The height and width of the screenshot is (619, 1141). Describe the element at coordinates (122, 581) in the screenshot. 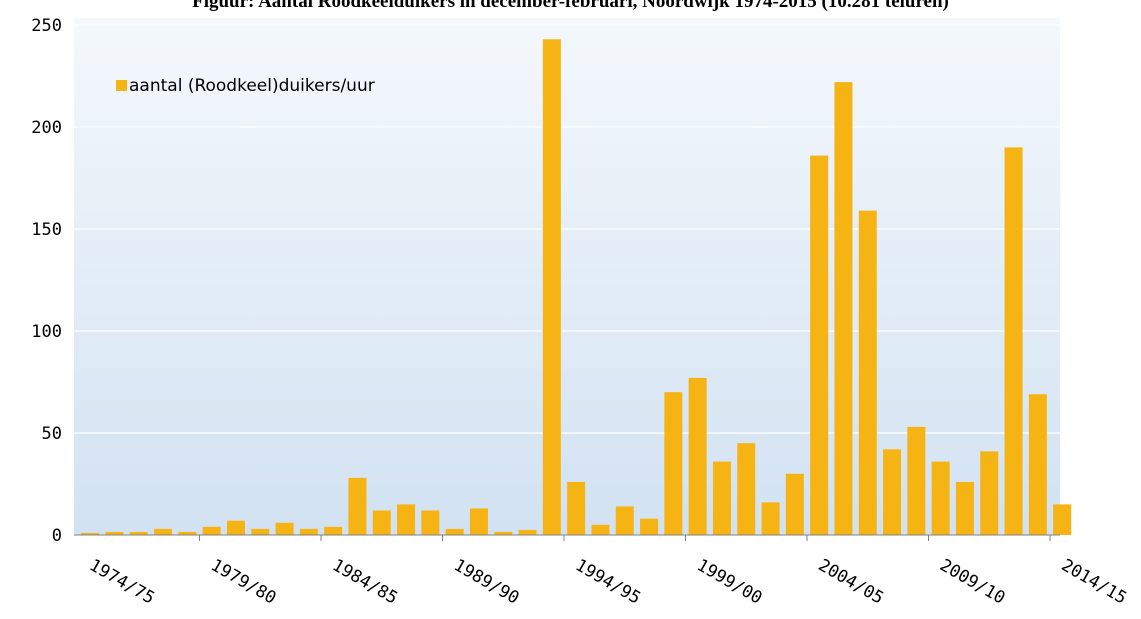

I see `x-tick-label: 1974/75` at that location.